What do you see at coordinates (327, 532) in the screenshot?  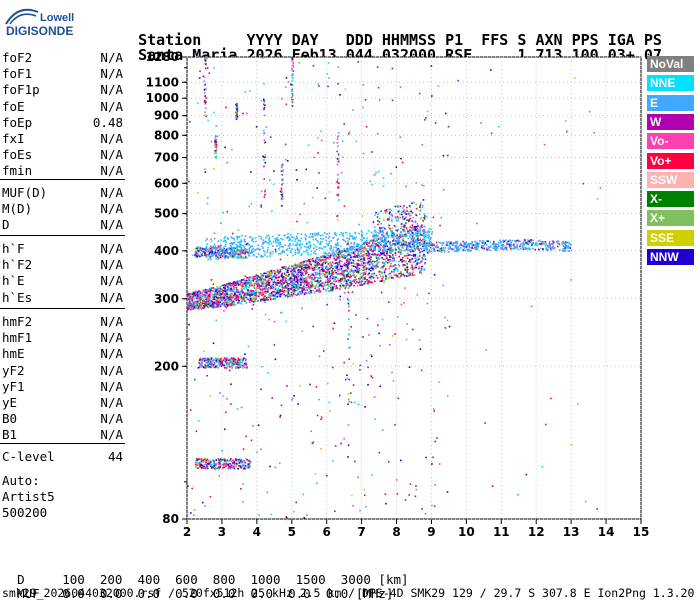 I see `x-tick-label: 6` at bounding box center [327, 532].